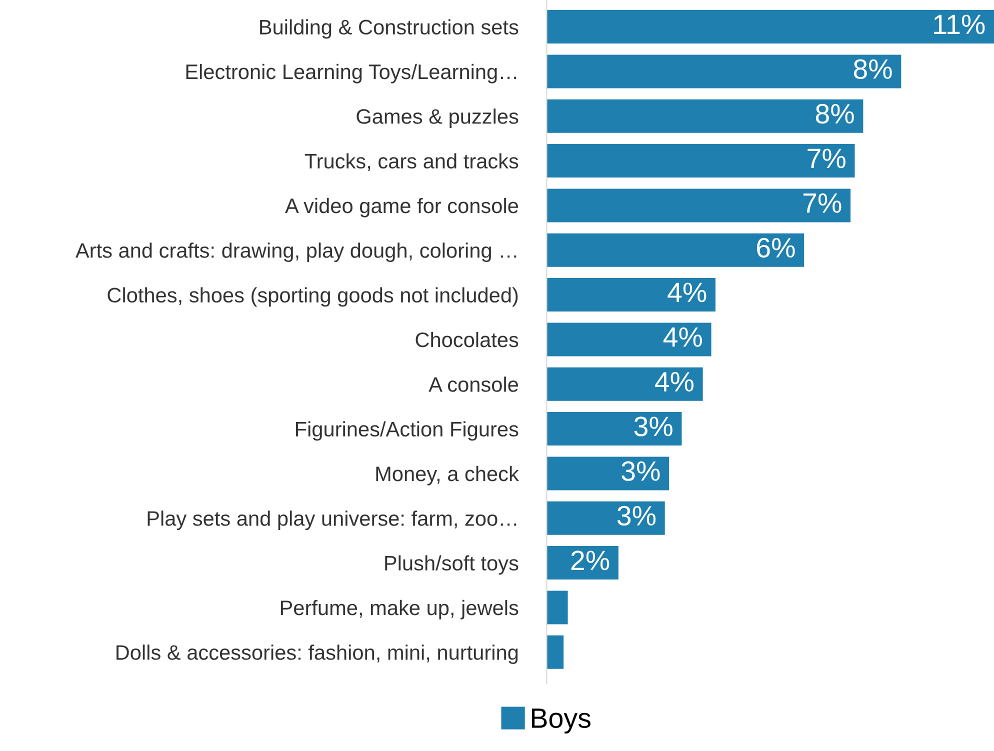  What do you see at coordinates (776, 248) in the screenshot?
I see `data-label: 6%` at bounding box center [776, 248].